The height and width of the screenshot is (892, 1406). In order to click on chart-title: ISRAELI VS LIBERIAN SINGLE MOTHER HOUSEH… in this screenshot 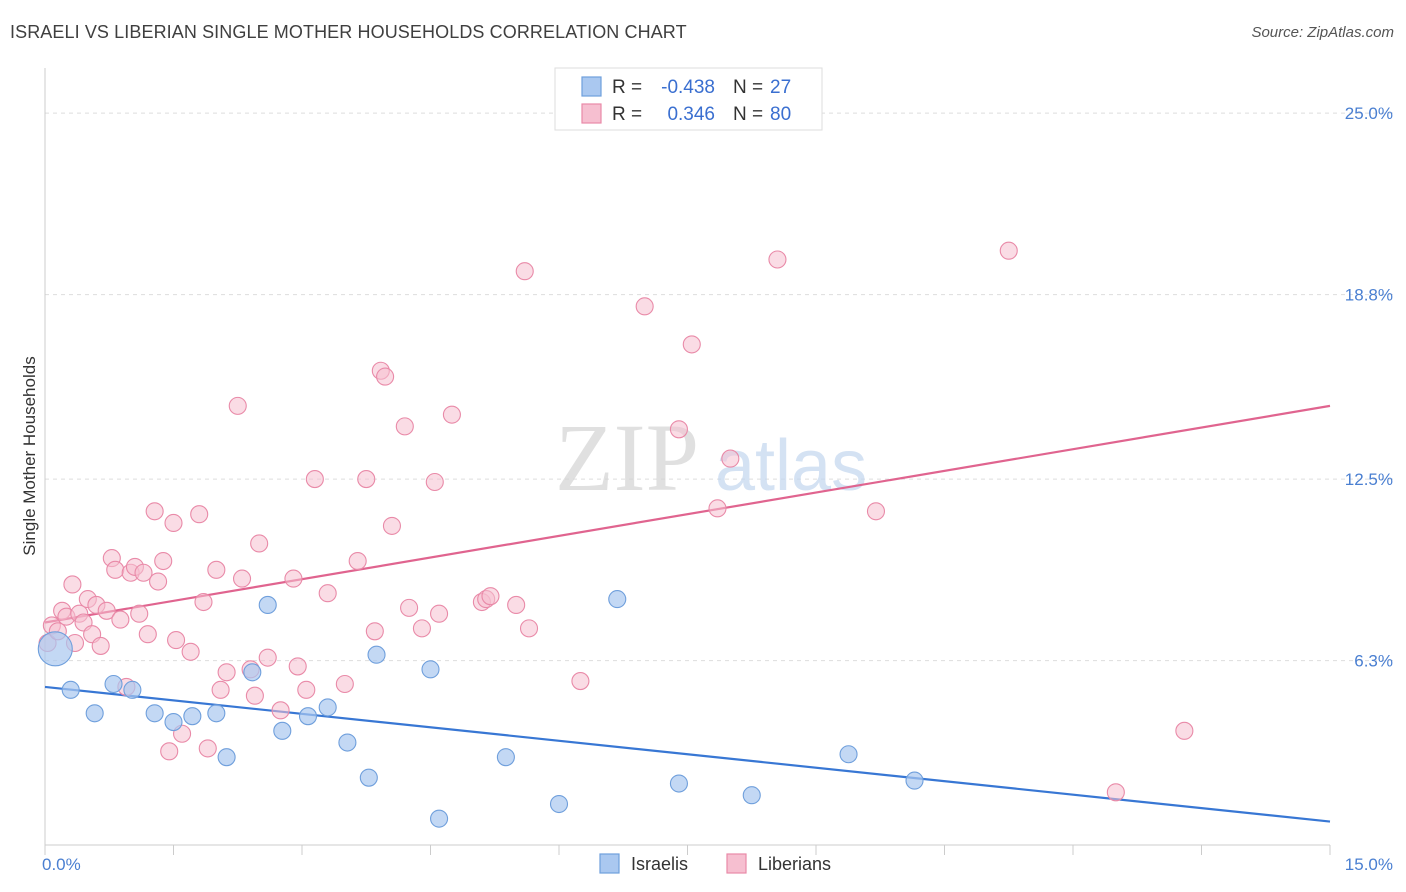, I will do `click(348, 32)`.